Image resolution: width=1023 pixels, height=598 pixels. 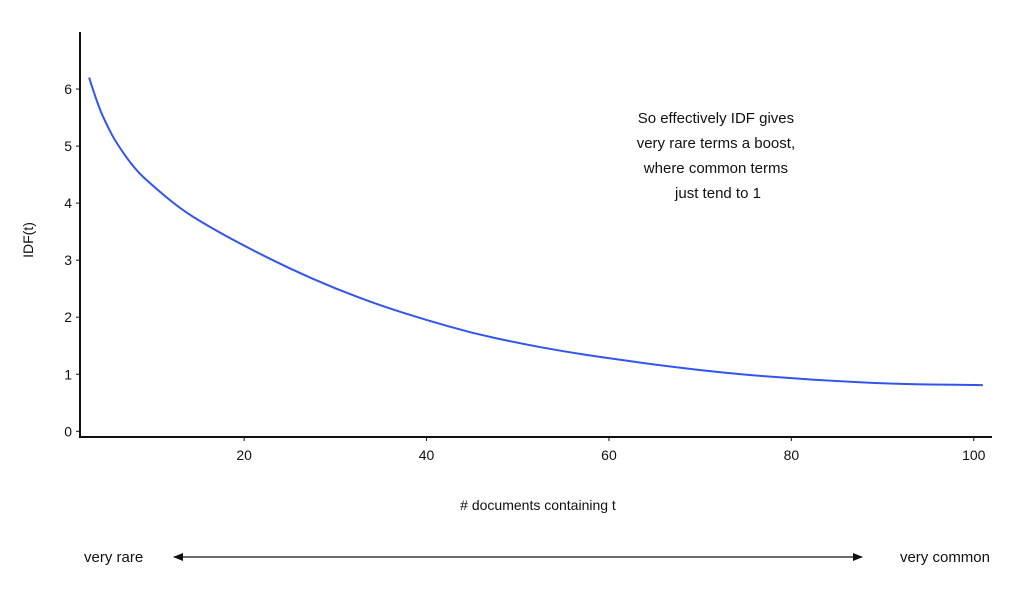 What do you see at coordinates (68, 431) in the screenshot?
I see `y-tick-label: 0` at bounding box center [68, 431].